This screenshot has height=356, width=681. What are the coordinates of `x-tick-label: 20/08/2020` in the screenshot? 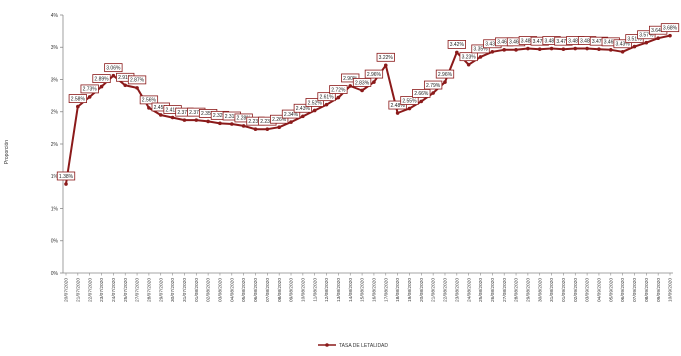 It's located at (422, 290).